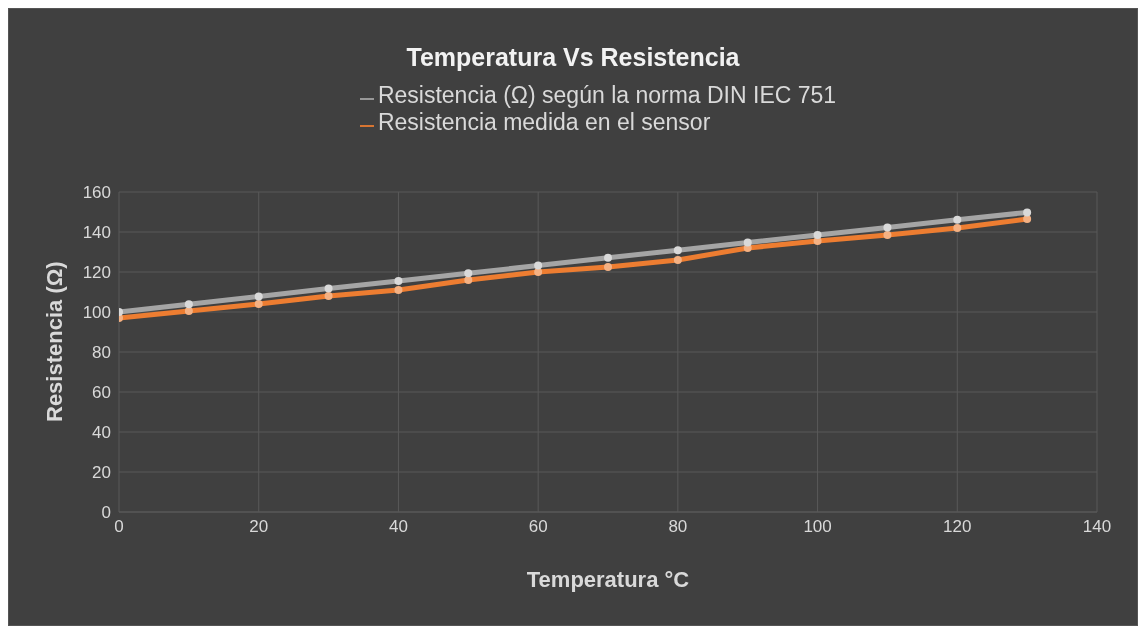 The height and width of the screenshot is (632, 1144). I want to click on y-tick-label: 0, so click(106, 513).